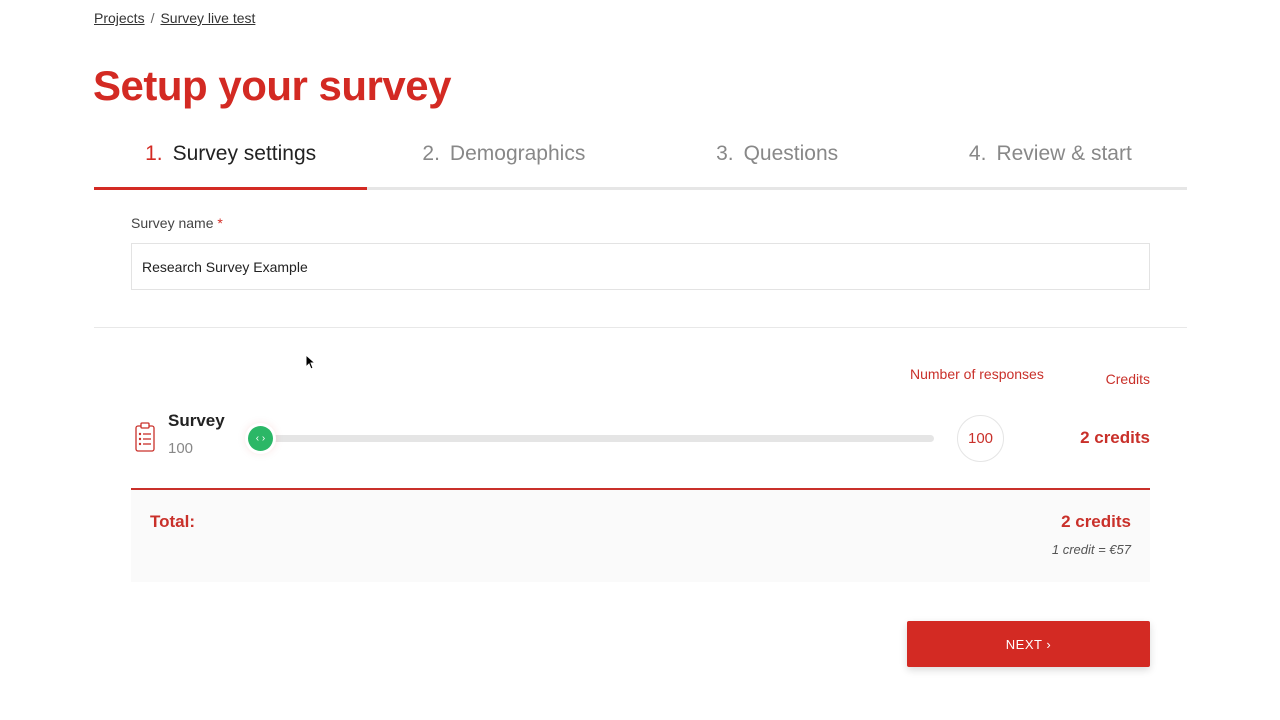 The height and width of the screenshot is (720, 1280). Describe the element at coordinates (598, 438) in the screenshot. I see `responses-slider-track` at that location.